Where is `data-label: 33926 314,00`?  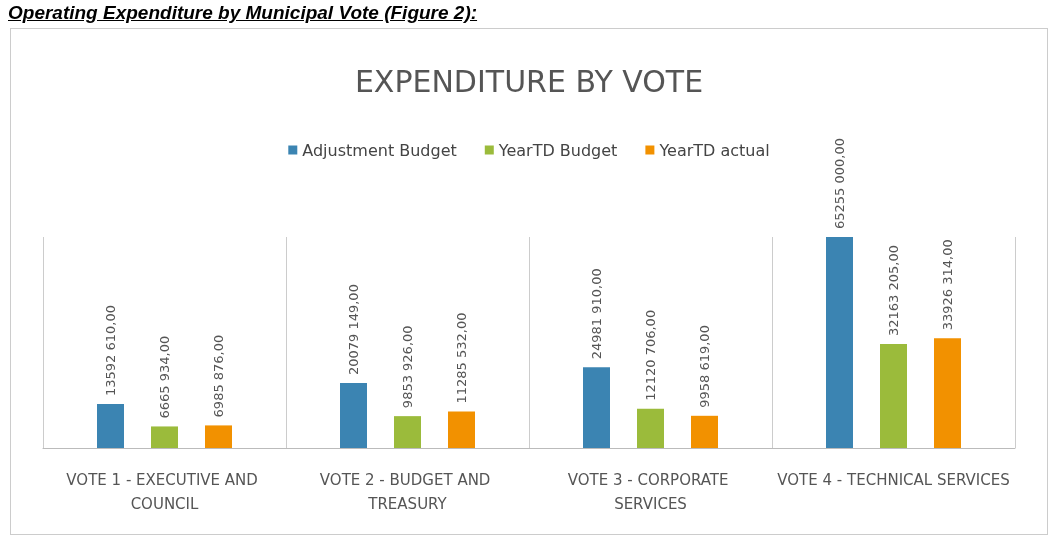
data-label: 33926 314,00 is located at coordinates (947, 285).